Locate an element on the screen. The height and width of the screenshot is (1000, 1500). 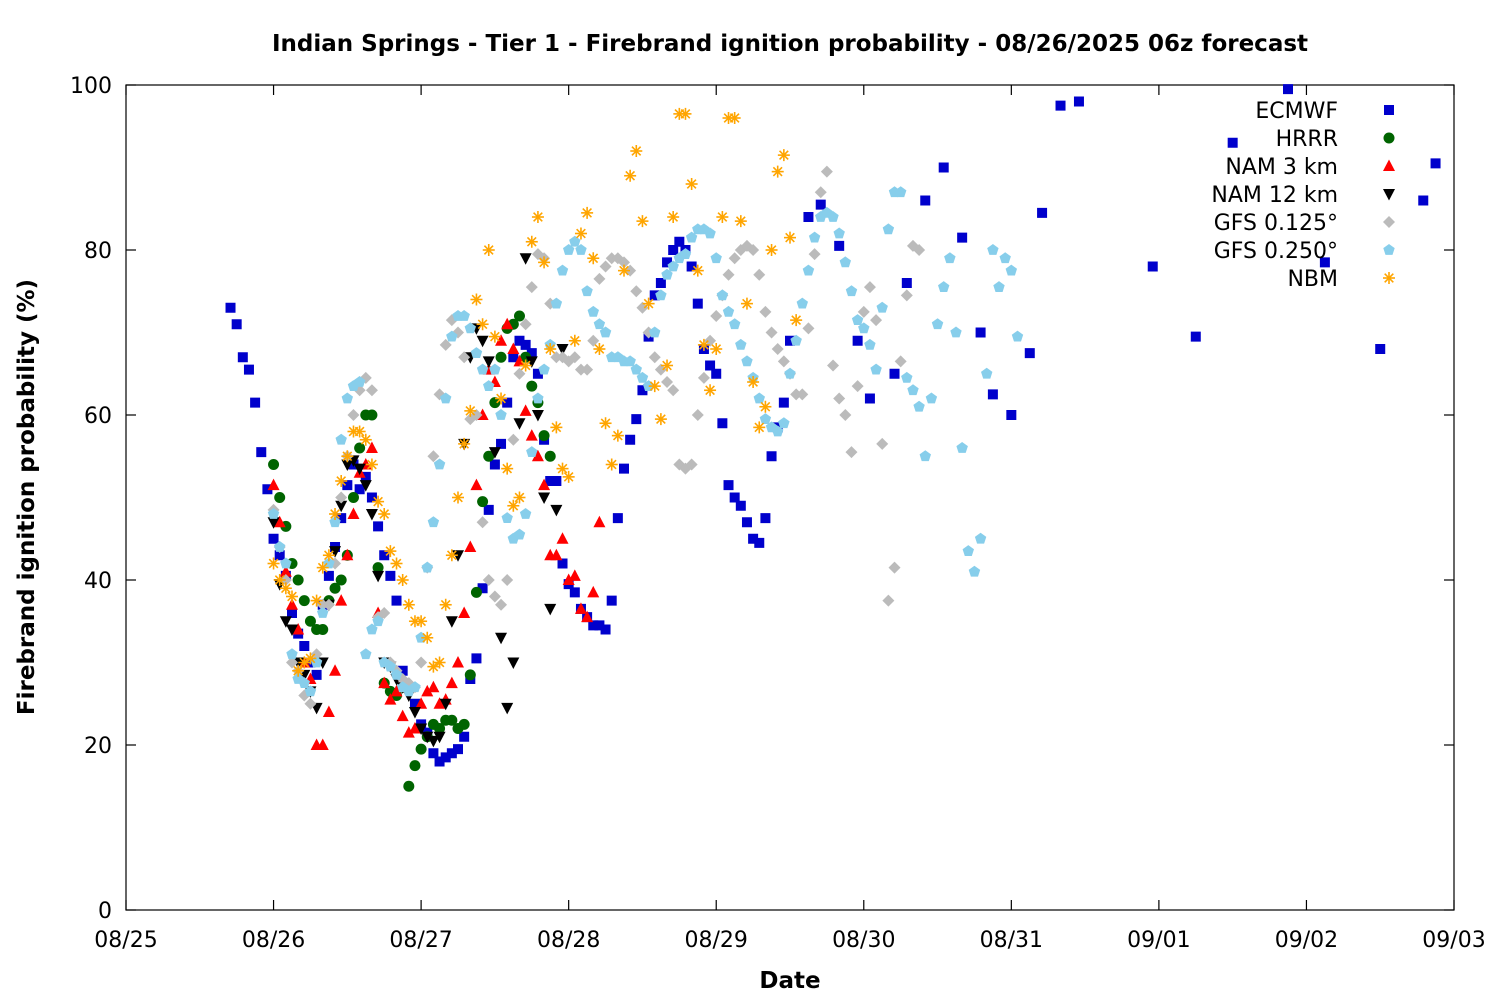
y-tick-label: 20 is located at coordinates (98, 746).